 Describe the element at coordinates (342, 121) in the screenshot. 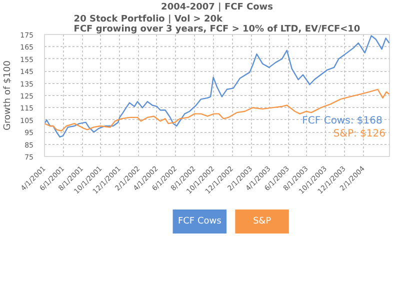

I see `annotation: FCF Cows: $168` at that location.